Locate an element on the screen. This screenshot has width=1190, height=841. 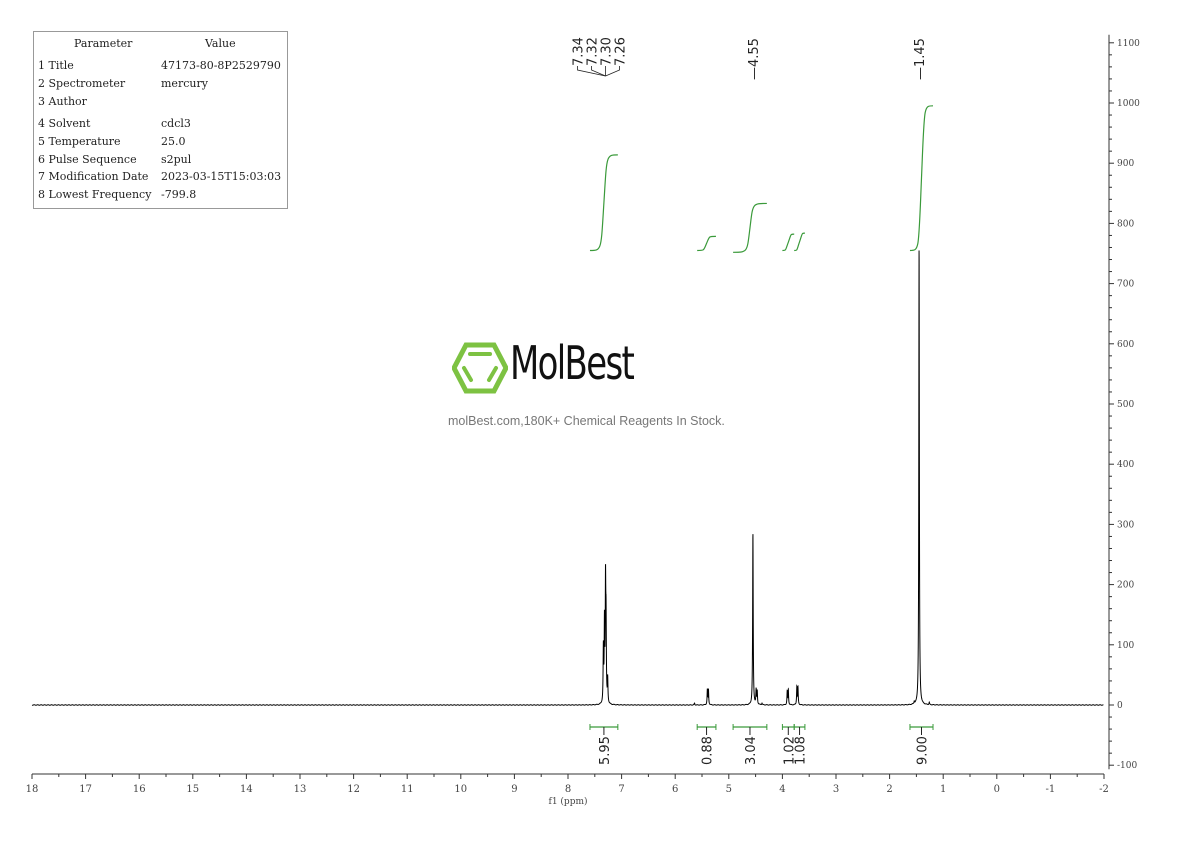
y-tick-label: 1100 is located at coordinates (1128, 44).